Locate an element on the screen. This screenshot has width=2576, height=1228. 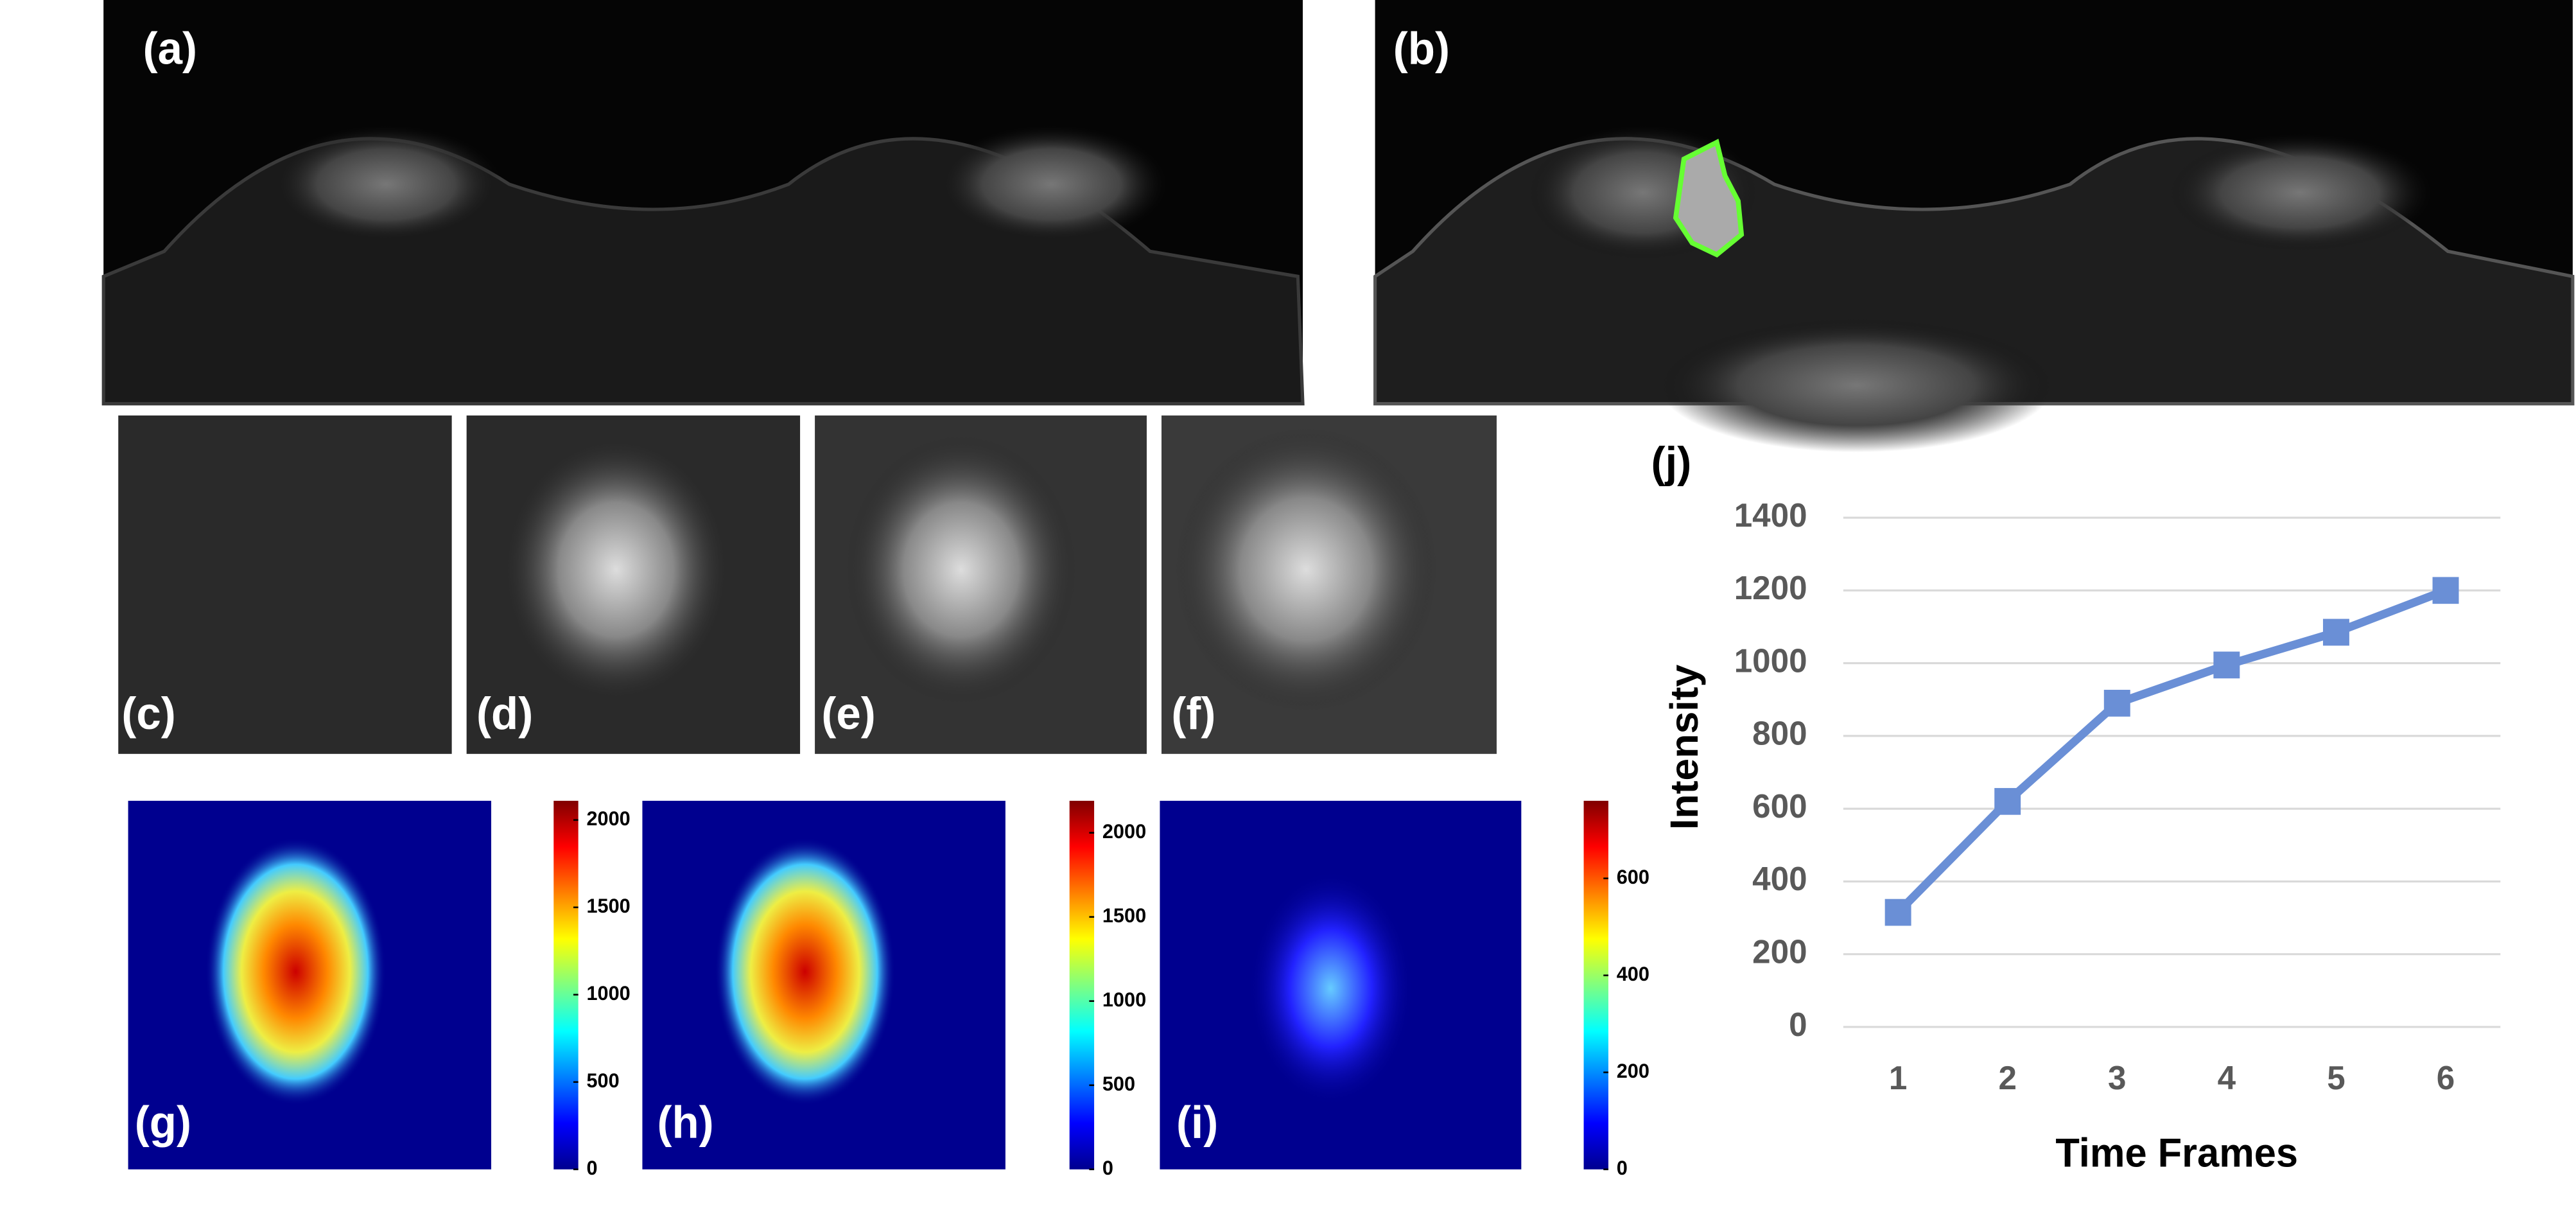
panel-label: (d) is located at coordinates (504, 713).